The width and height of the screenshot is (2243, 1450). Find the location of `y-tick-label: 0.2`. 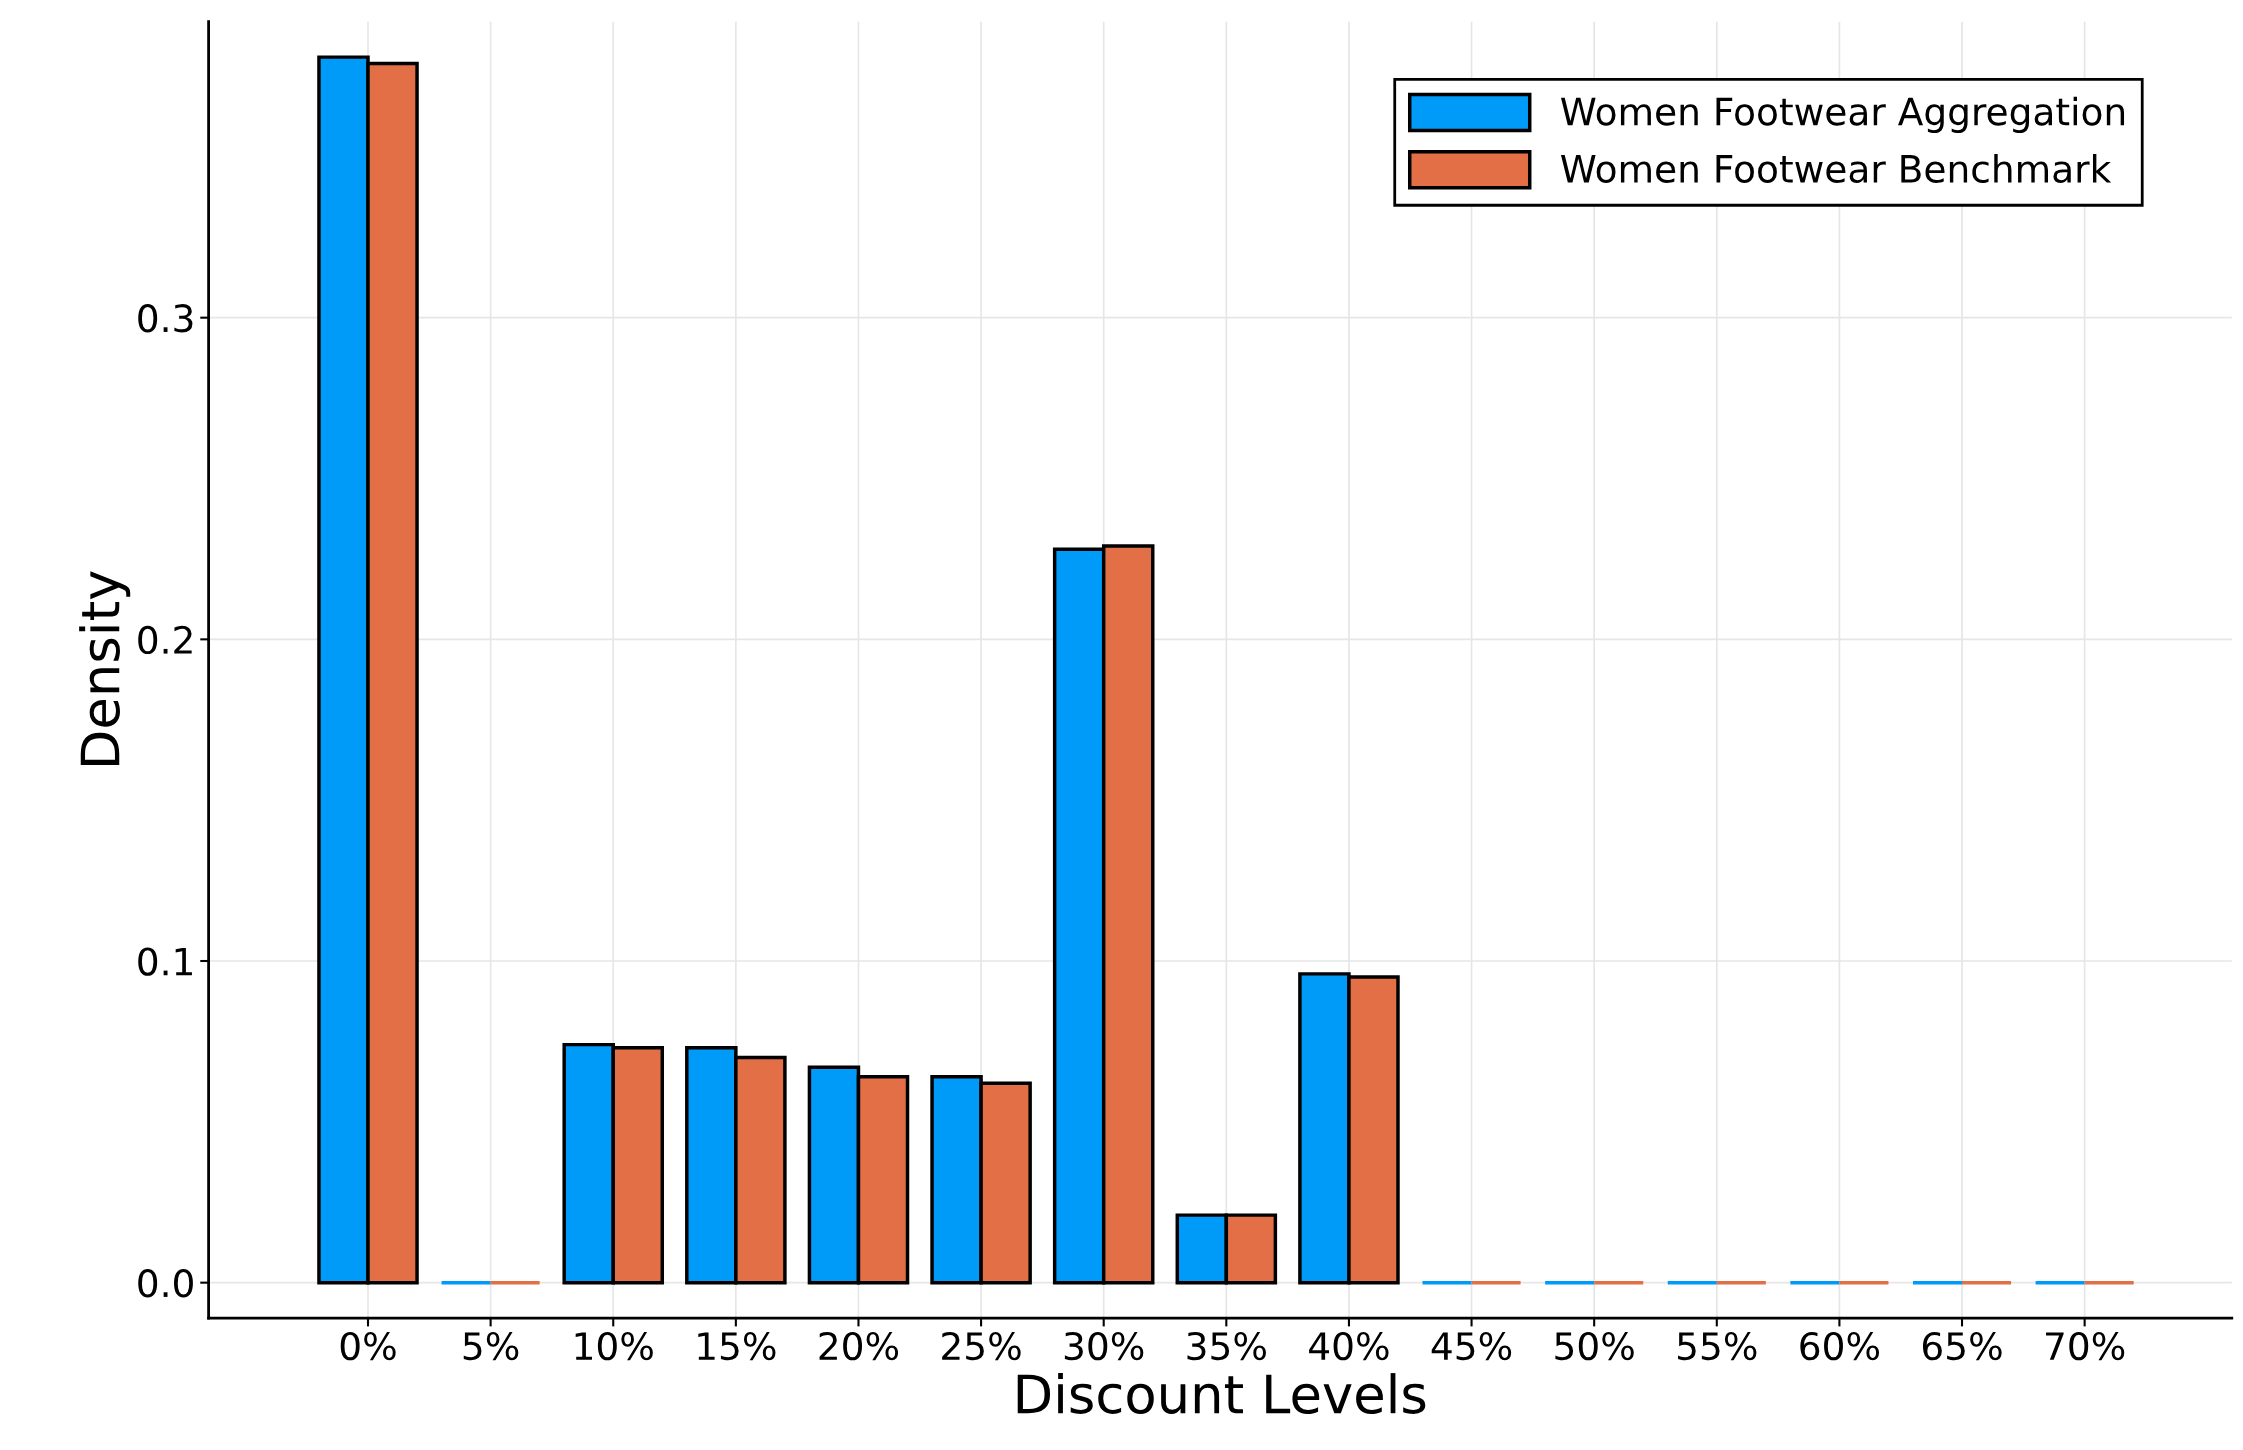

y-tick-label: 0.2 is located at coordinates (165, 640).